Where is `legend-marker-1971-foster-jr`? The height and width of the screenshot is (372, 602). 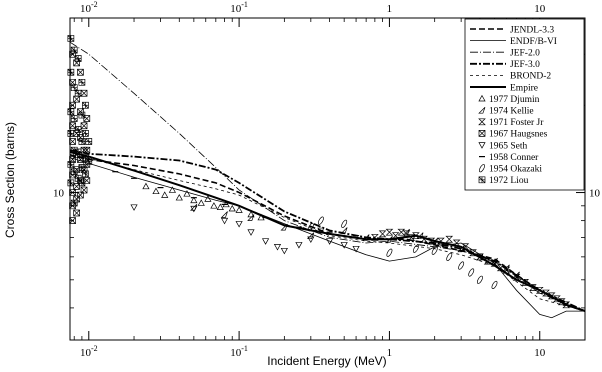
legend-marker-1971-foster-jr is located at coordinates (482, 122).